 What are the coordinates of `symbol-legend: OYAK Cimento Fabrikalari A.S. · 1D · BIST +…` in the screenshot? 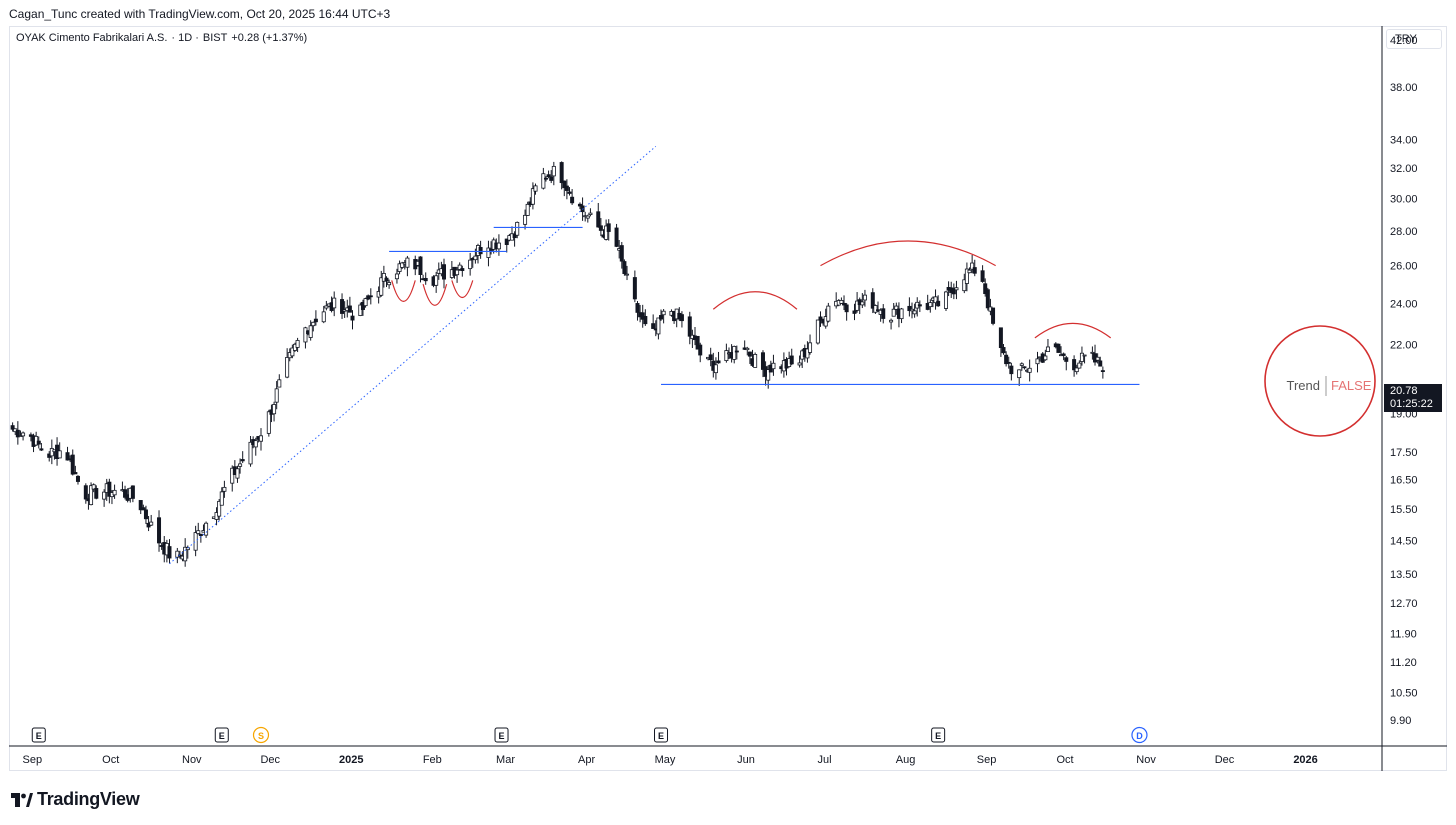 It's located at (163, 38).